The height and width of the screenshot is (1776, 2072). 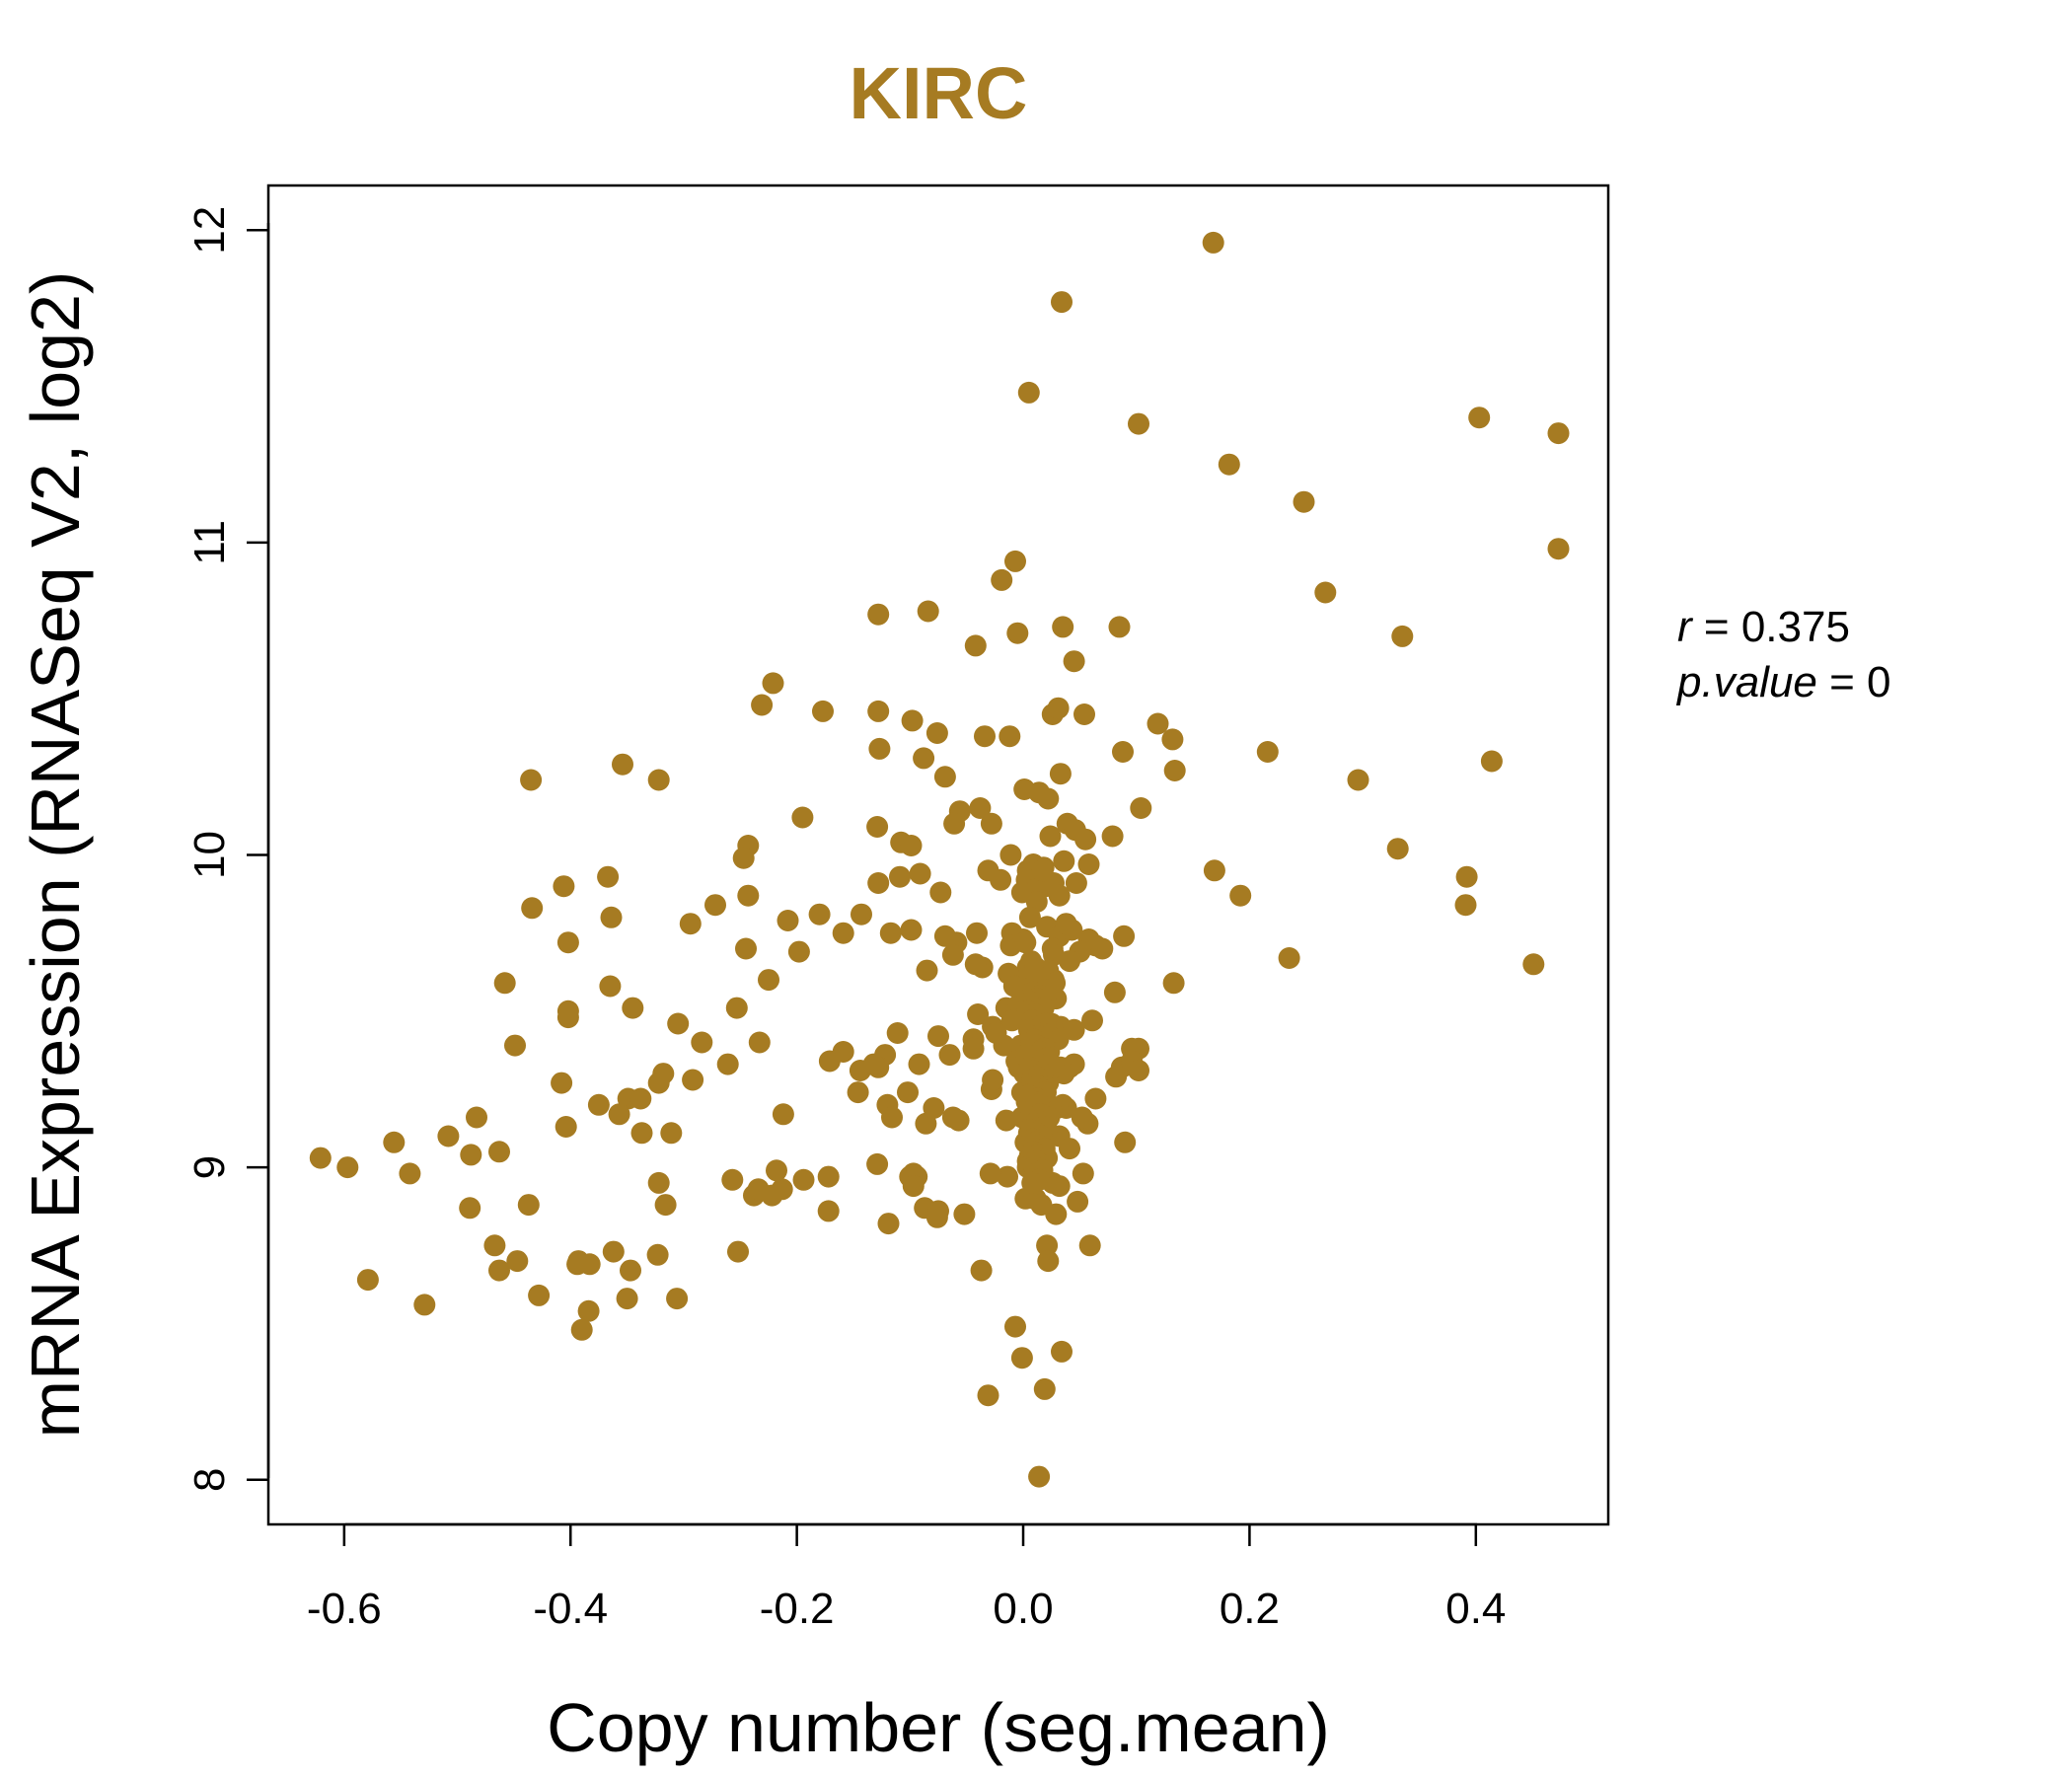 What do you see at coordinates (210, 855) in the screenshot?
I see `y-tick-label: 10` at bounding box center [210, 855].